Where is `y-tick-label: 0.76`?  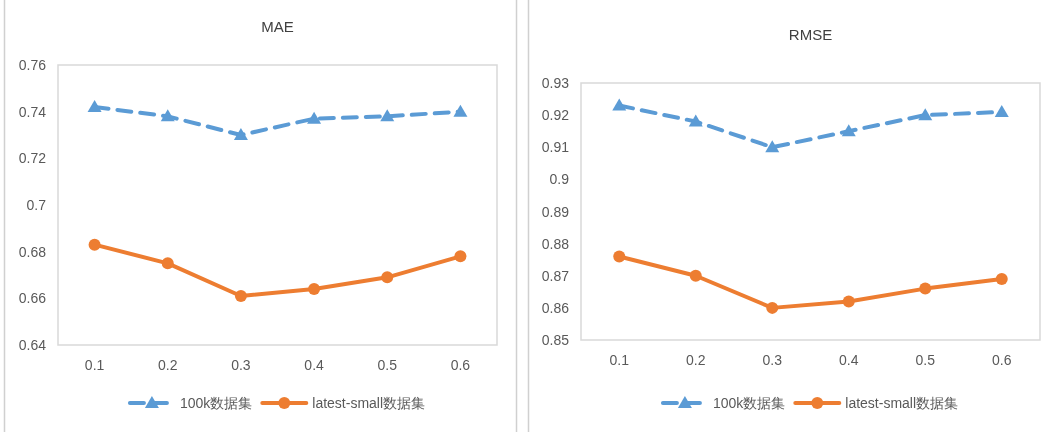 y-tick-label: 0.76 is located at coordinates (32, 65).